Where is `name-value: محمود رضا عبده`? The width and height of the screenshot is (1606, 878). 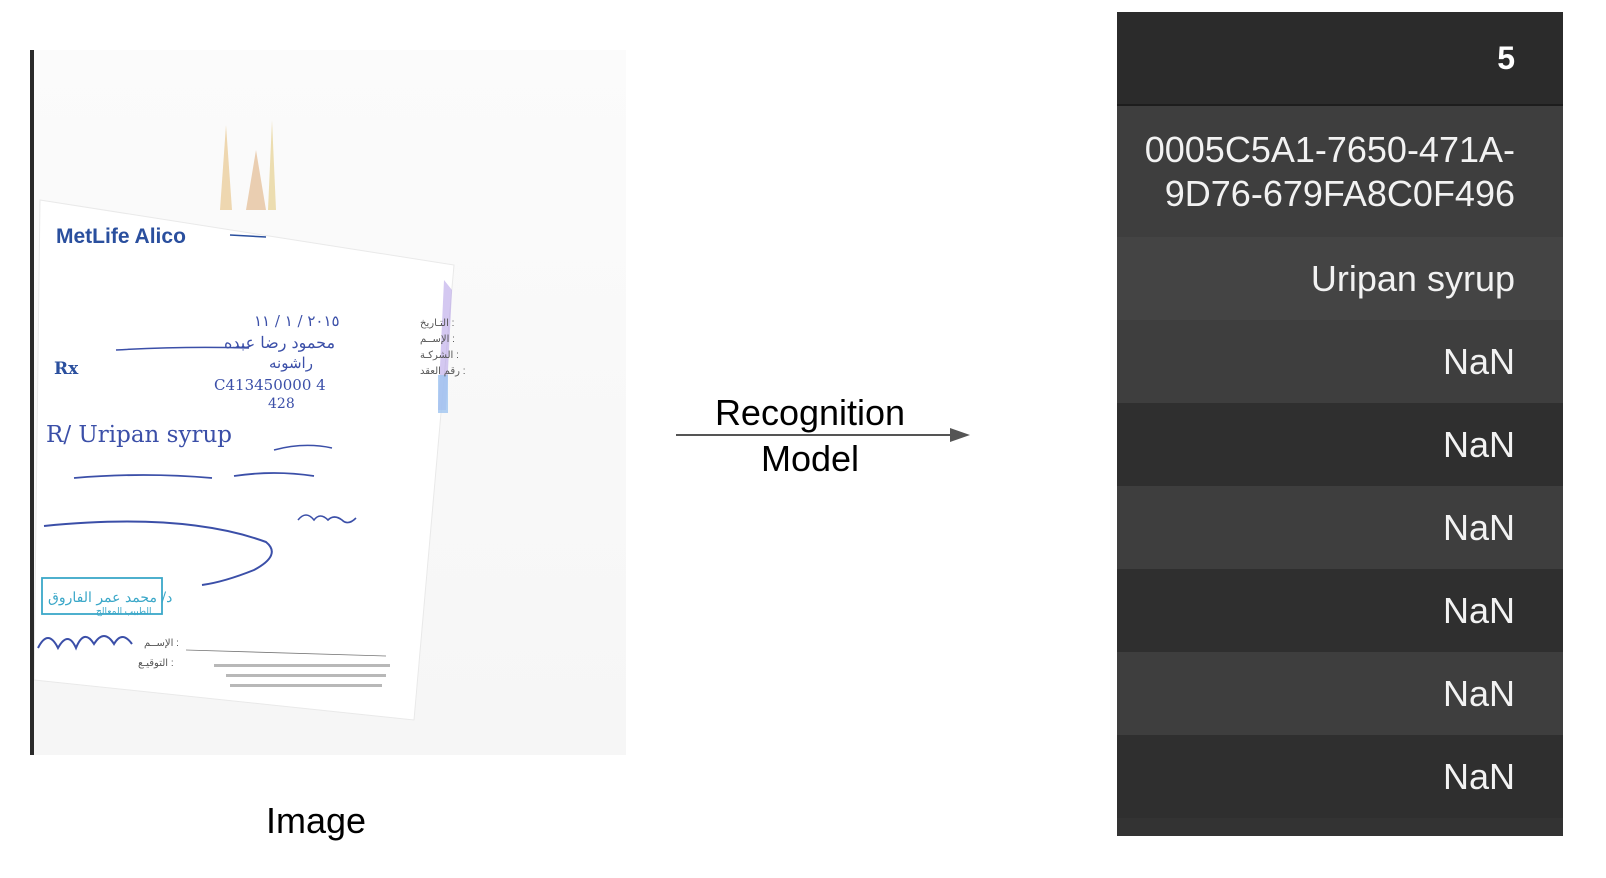
name-value: محمود رضا عبده is located at coordinates (279, 342).